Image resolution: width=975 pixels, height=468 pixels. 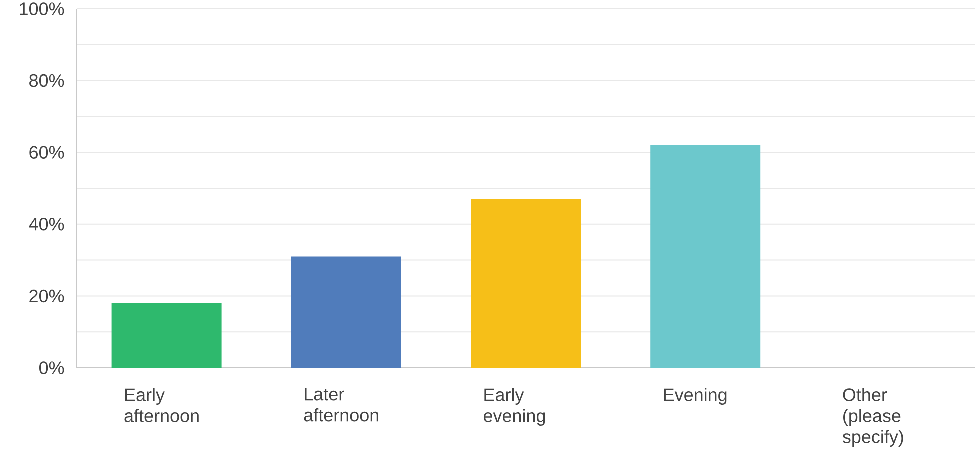 I want to click on x-tick-label: Early evening, so click(x=515, y=407).